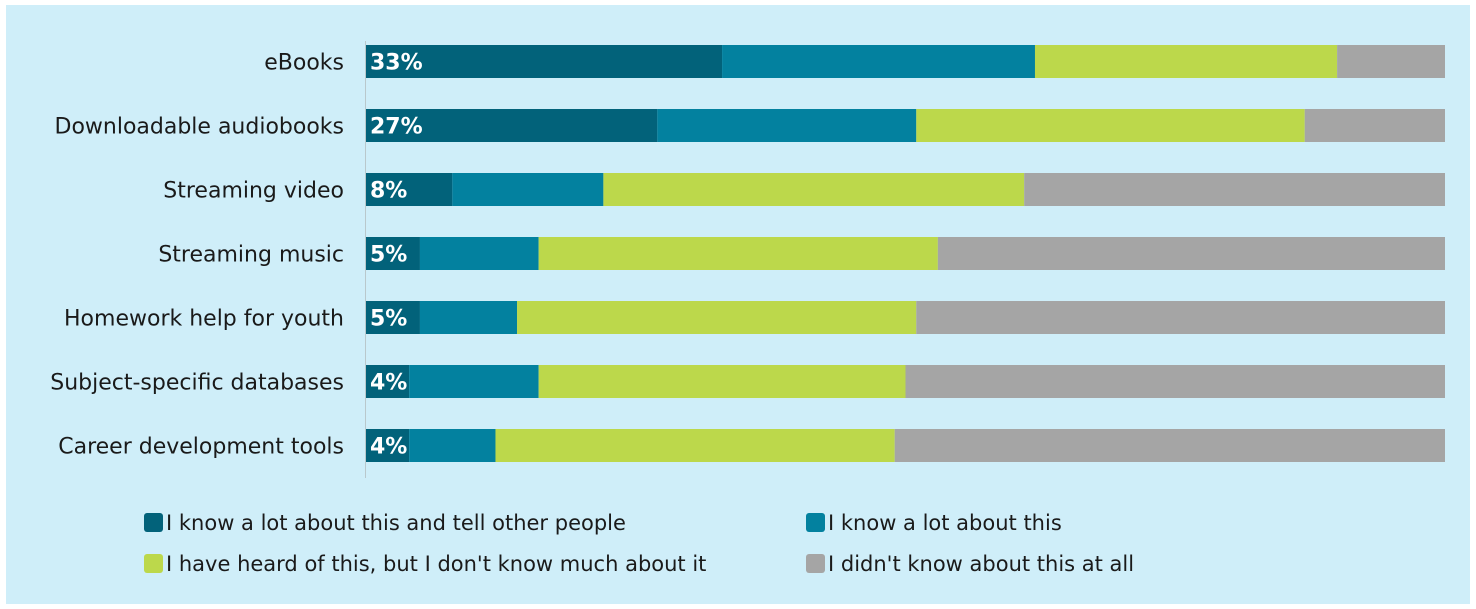  I want to click on legend-label: I didn't know about this at all, so click(981, 564).